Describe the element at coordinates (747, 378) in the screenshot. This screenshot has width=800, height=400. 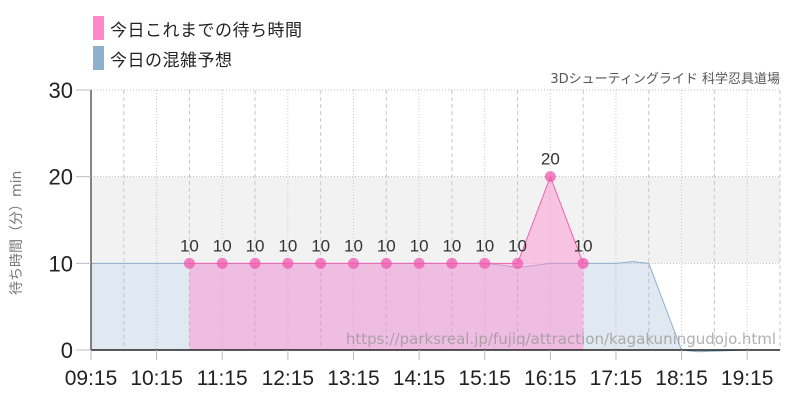
I see `x-tick-label: 19:15` at that location.